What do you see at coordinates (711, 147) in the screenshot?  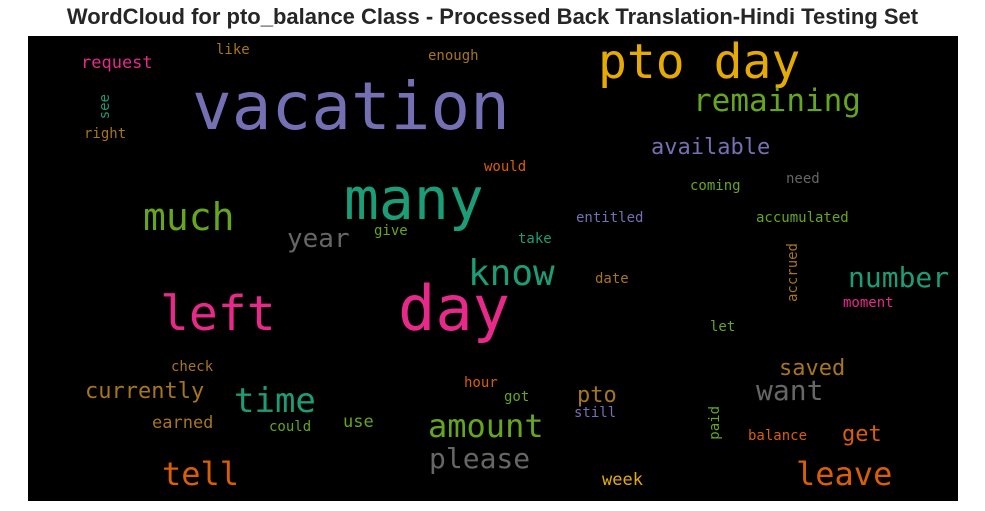 I see `word-available: available` at bounding box center [711, 147].